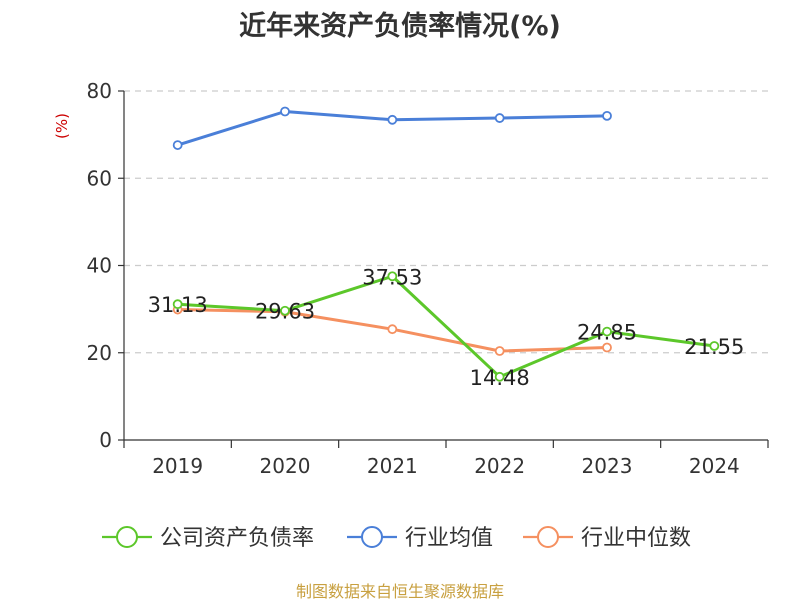 This screenshot has height=602, width=800. I want to click on legend-label: 行业均值, so click(449, 538).